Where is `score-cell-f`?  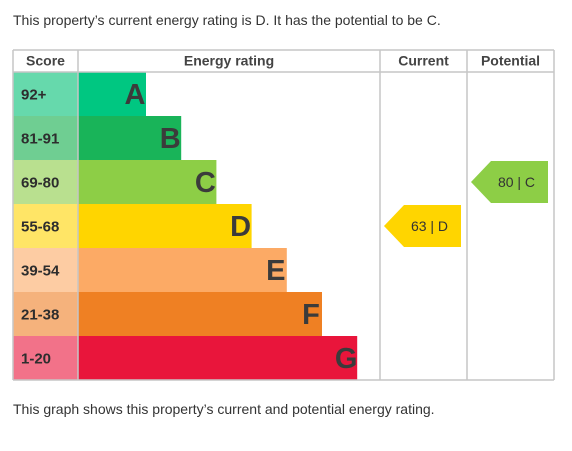
score-cell-f is located at coordinates (45, 314).